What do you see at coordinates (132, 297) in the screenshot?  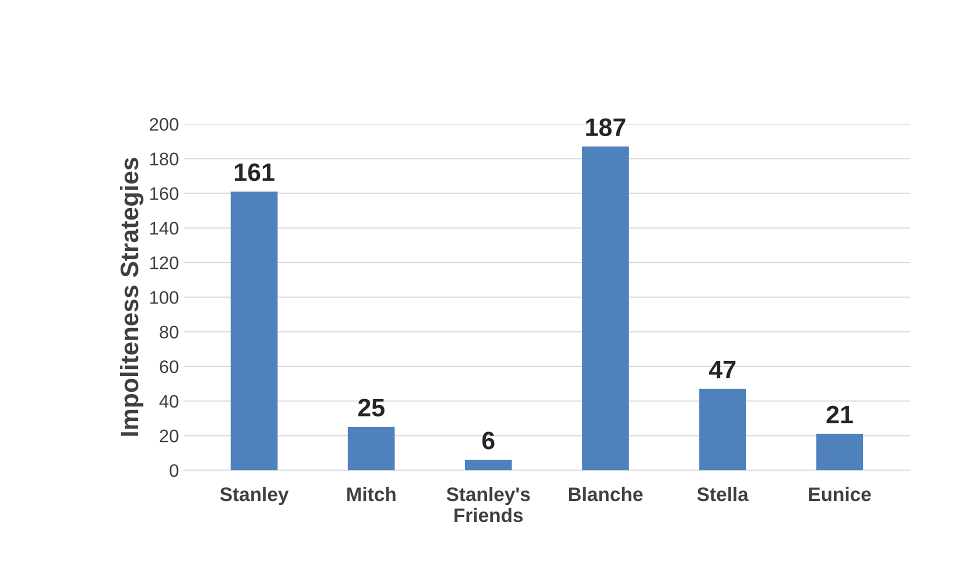 I see `y-axis-title: Impoliteness Strategies` at bounding box center [132, 297].